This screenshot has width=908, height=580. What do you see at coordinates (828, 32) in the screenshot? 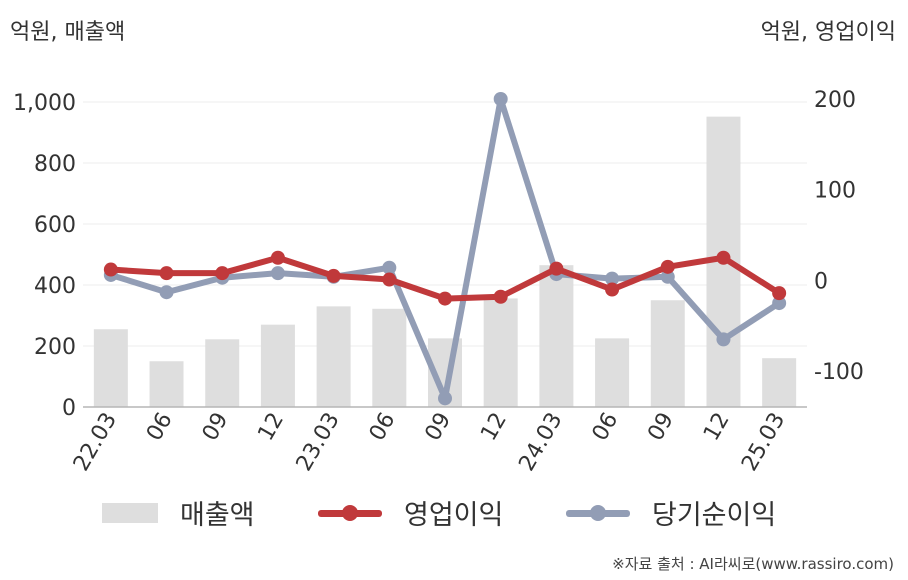
I see `right-axis-unit: 억원, 영업이익` at bounding box center [828, 32].